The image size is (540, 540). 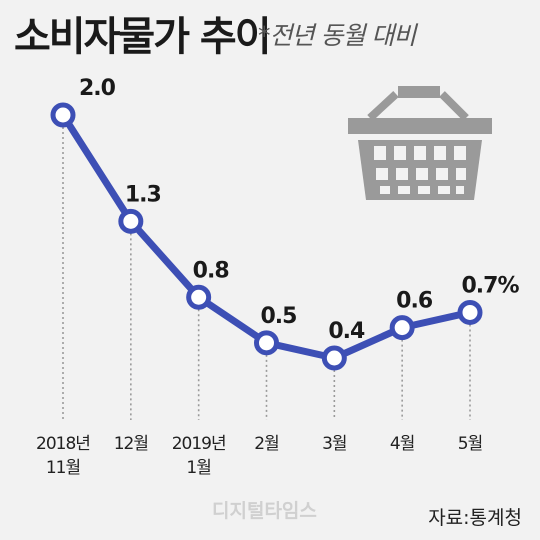 I want to click on data-label: 0.4, so click(x=346, y=331).